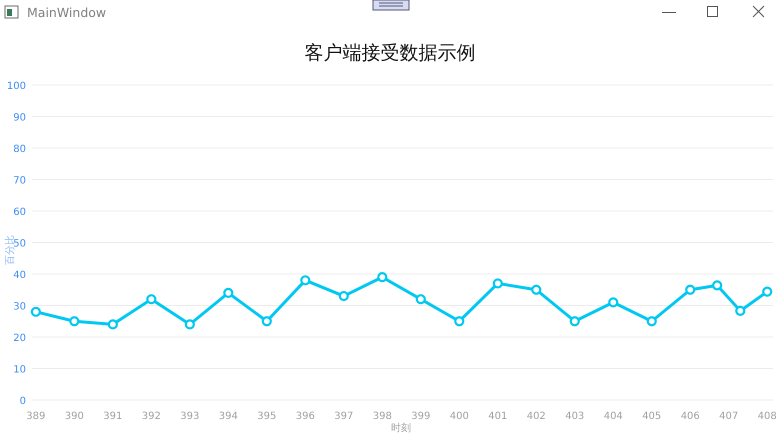 Image resolution: width=780 pixels, height=435 pixels. Describe the element at coordinates (74, 416) in the screenshot. I see `x-tick-label: 390` at that location.